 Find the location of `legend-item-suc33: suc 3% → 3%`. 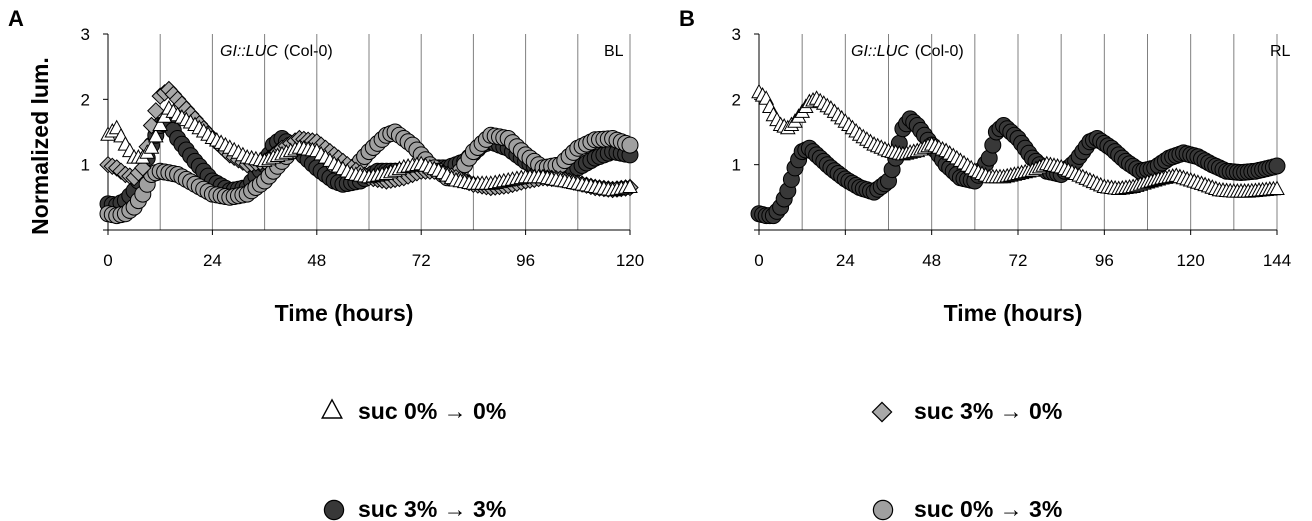

legend-item-suc33: suc 3% → 3% is located at coordinates (414, 508).